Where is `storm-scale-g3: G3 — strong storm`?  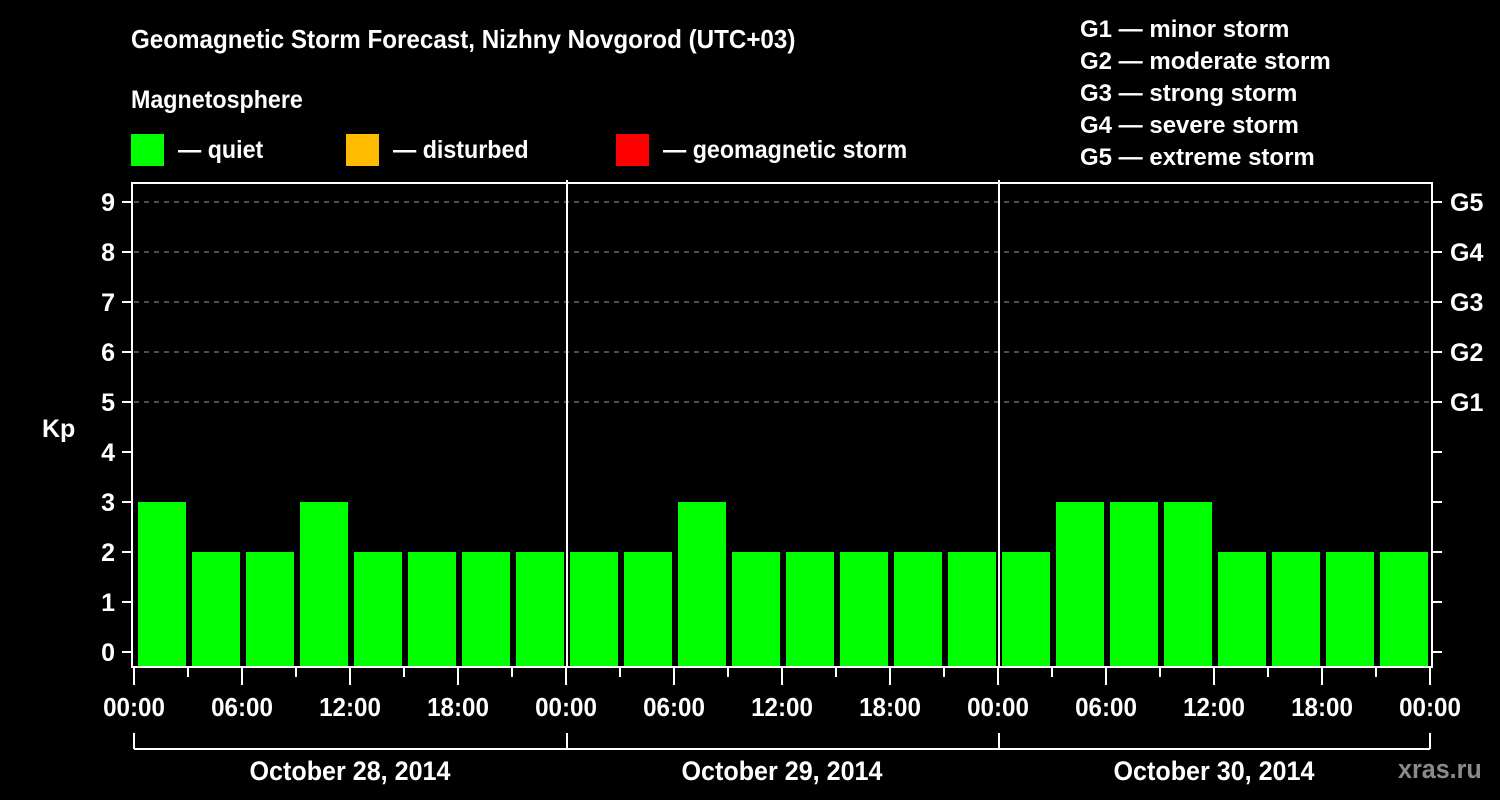 storm-scale-g3: G3 — strong storm is located at coordinates (1189, 93).